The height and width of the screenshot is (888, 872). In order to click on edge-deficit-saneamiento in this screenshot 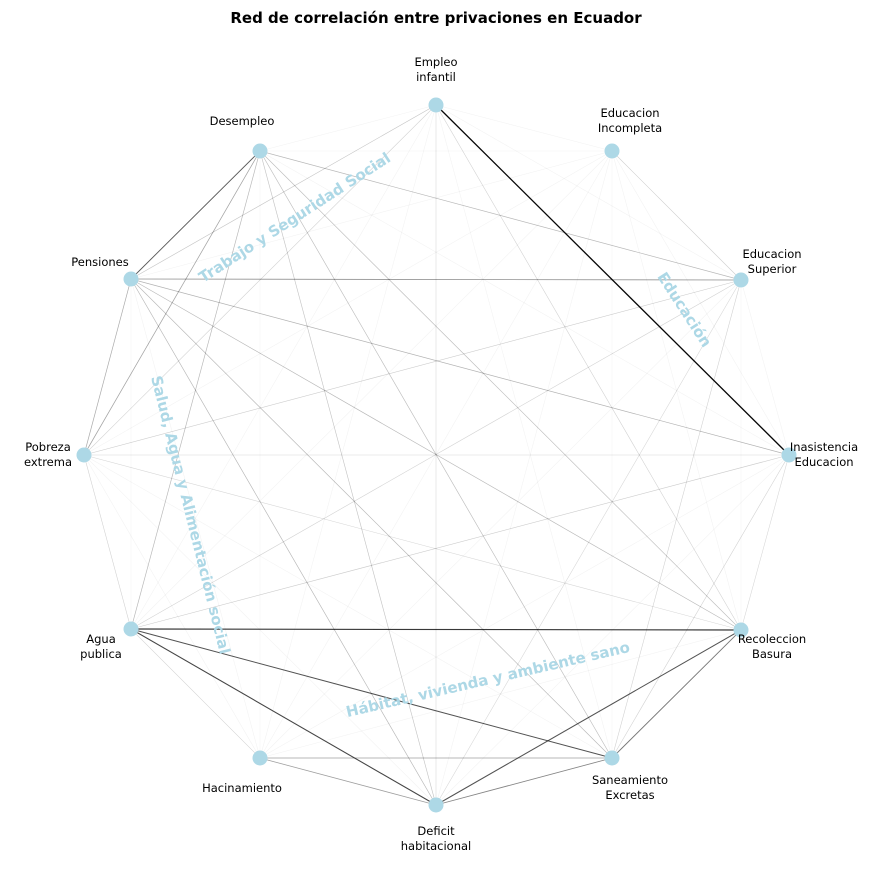, I will do `click(524, 781)`.